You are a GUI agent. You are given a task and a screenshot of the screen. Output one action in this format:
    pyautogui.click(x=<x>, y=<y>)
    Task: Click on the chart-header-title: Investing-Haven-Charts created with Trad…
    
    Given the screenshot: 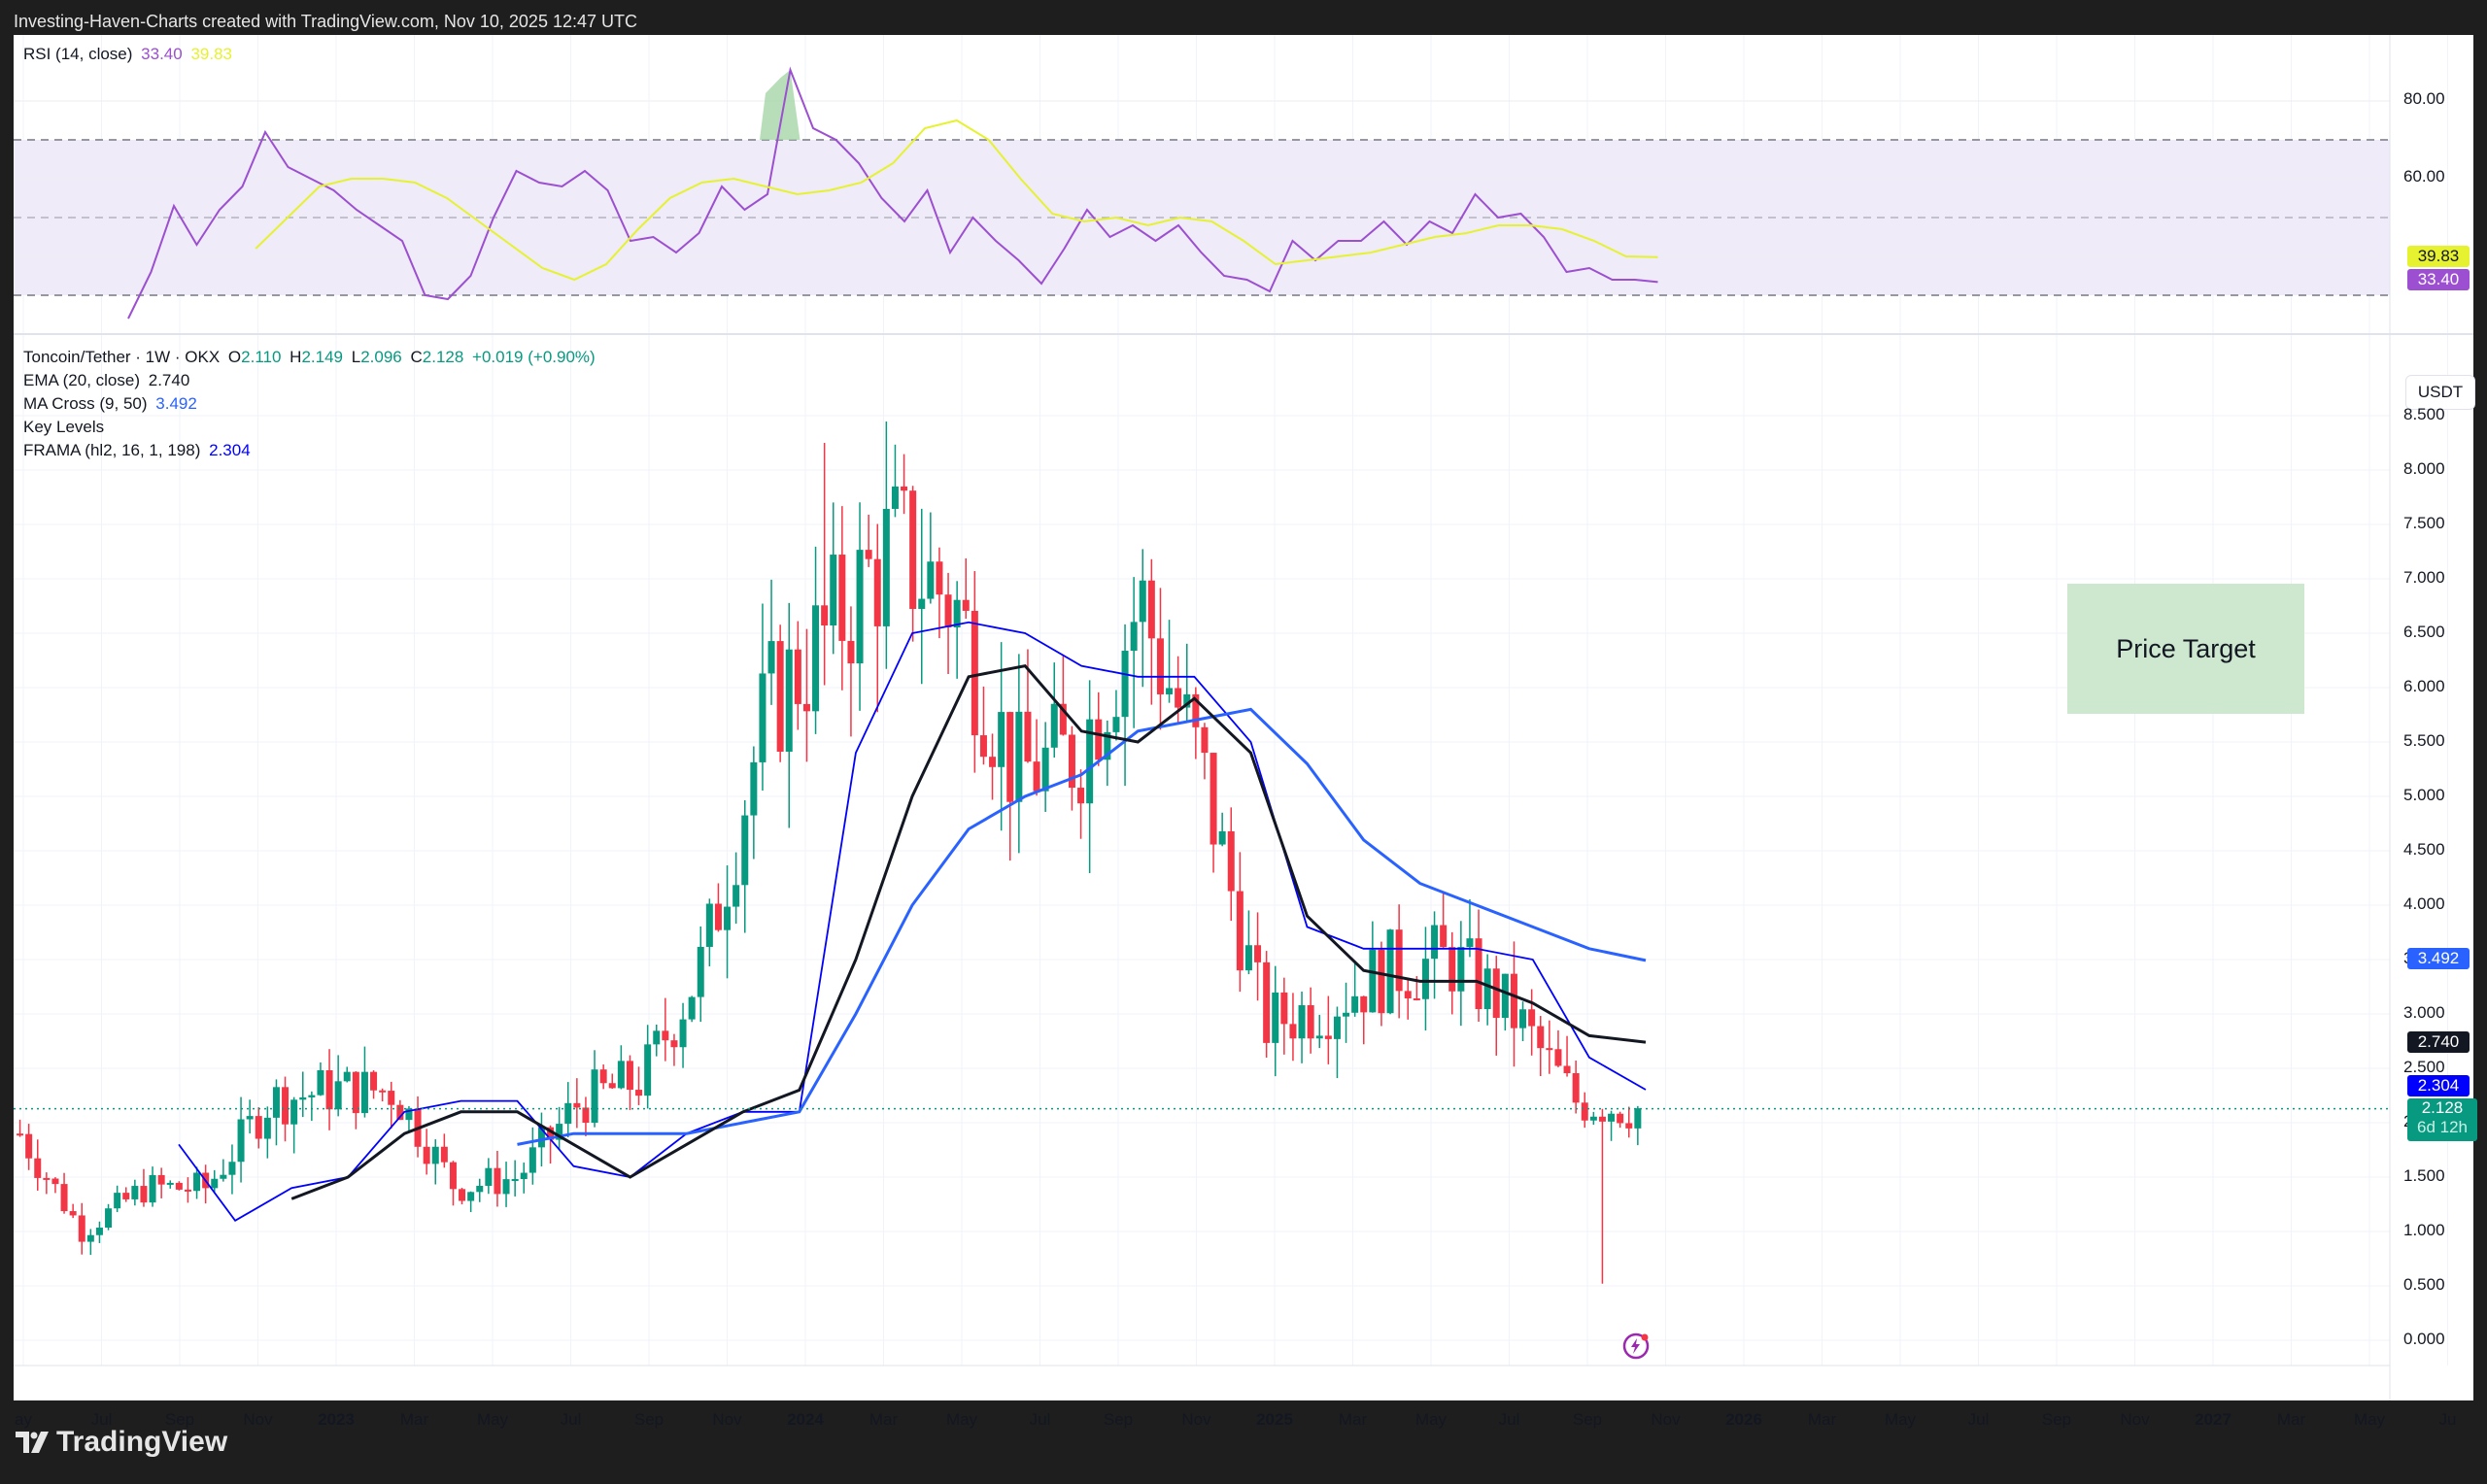 What is the action you would take?
    pyautogui.click(x=325, y=21)
    